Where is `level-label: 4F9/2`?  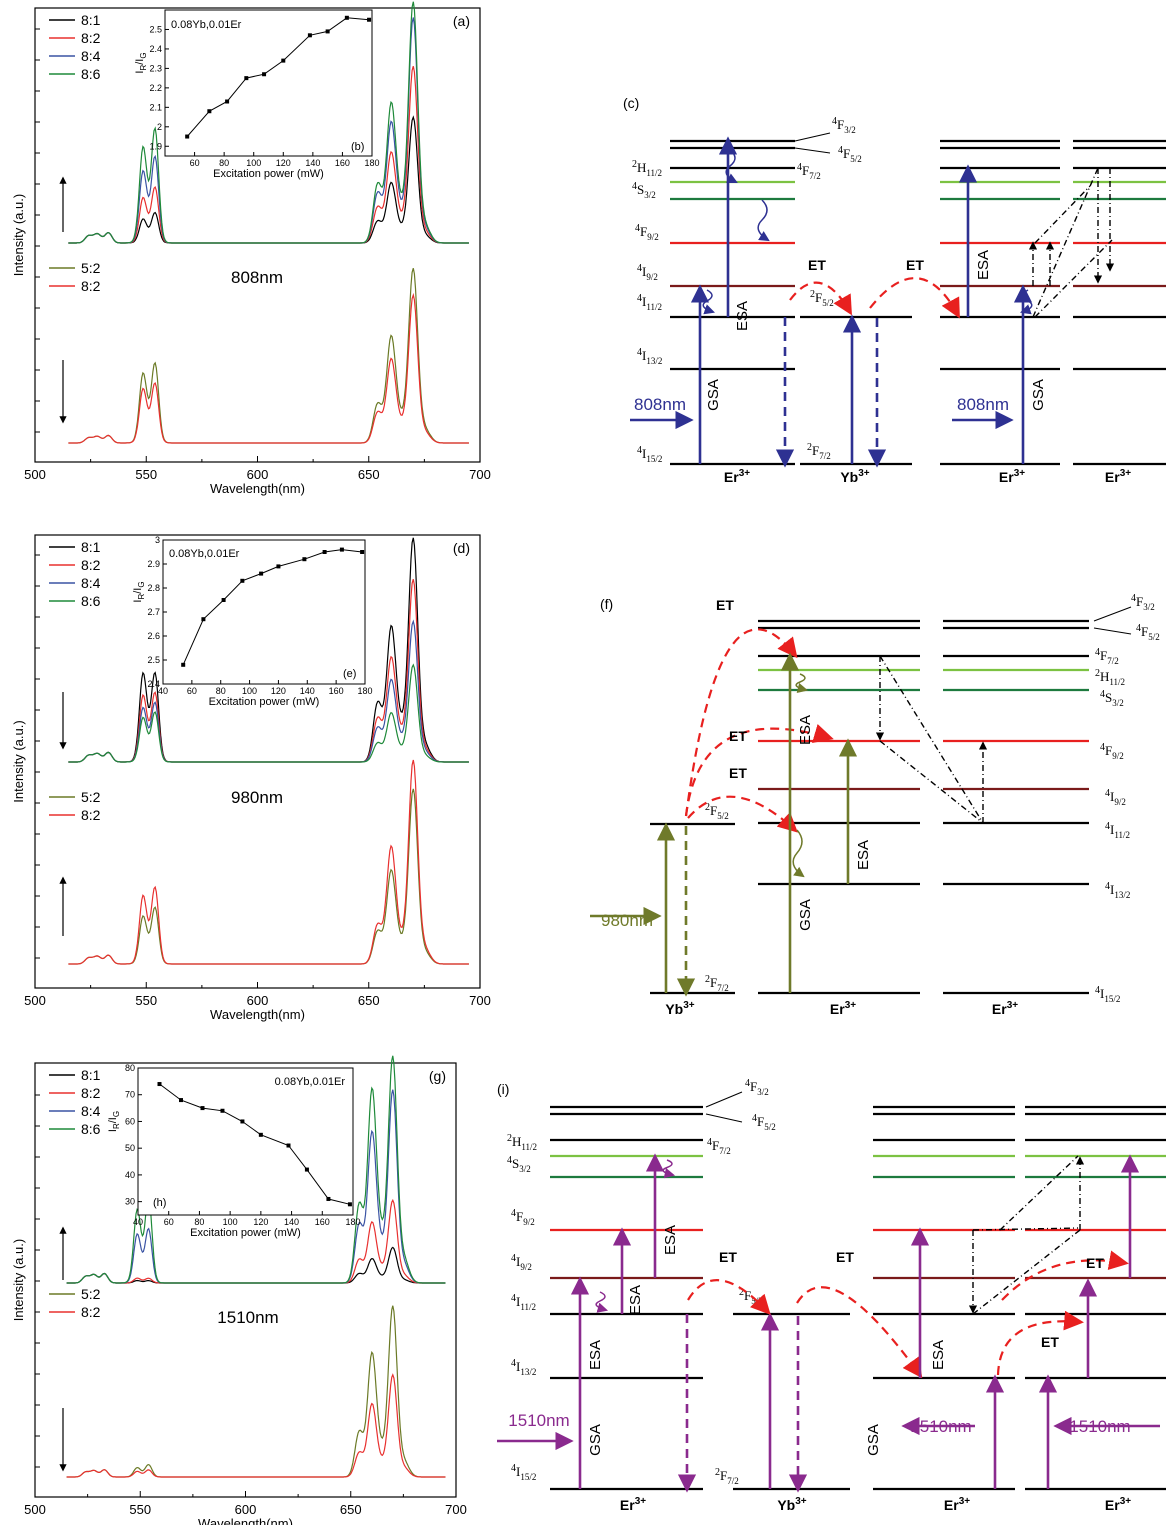 level-label: 4F9/2 is located at coordinates (523, 1217).